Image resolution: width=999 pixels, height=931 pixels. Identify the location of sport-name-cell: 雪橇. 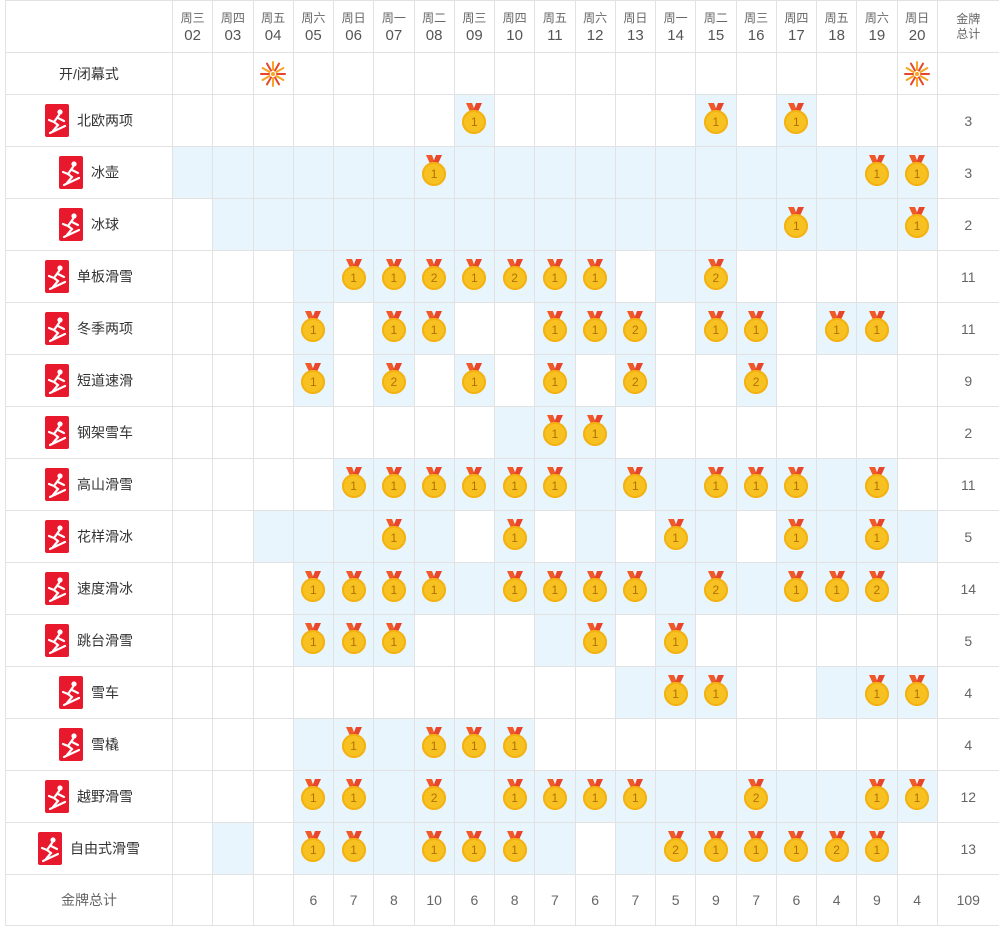
(89, 744).